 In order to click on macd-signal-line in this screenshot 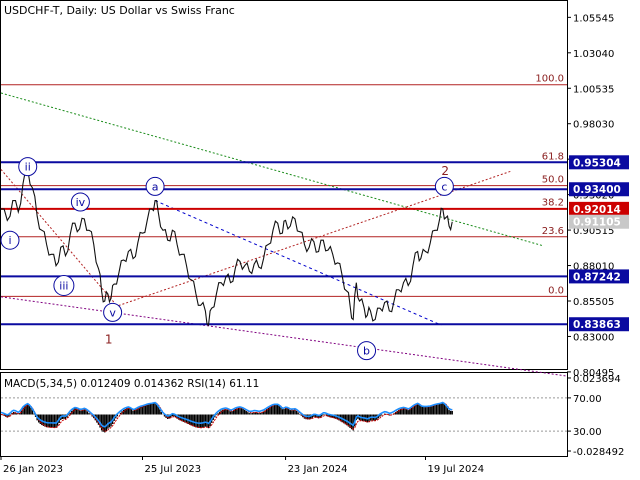, I will do `click(226, 417)`.